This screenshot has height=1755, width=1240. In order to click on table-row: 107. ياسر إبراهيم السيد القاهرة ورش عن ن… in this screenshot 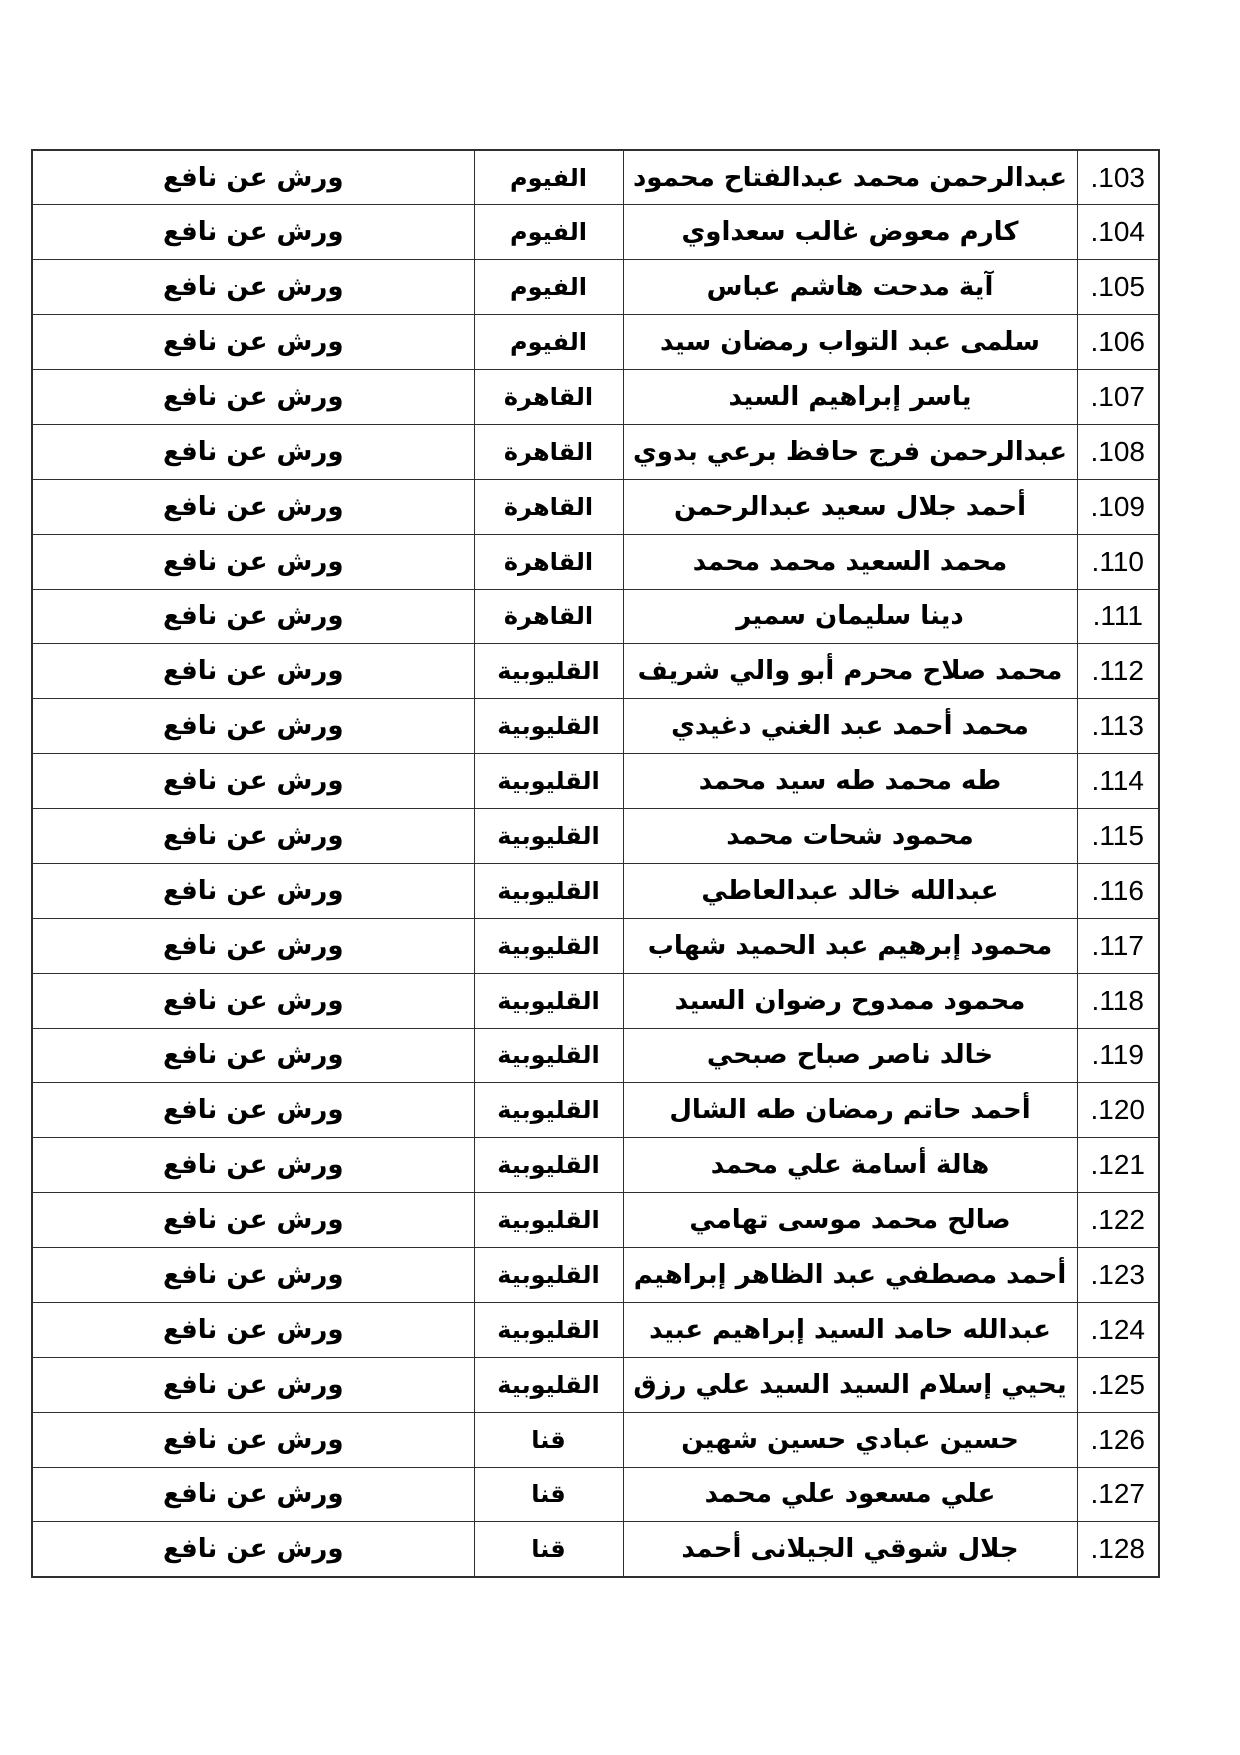, I will do `click(595, 397)`.